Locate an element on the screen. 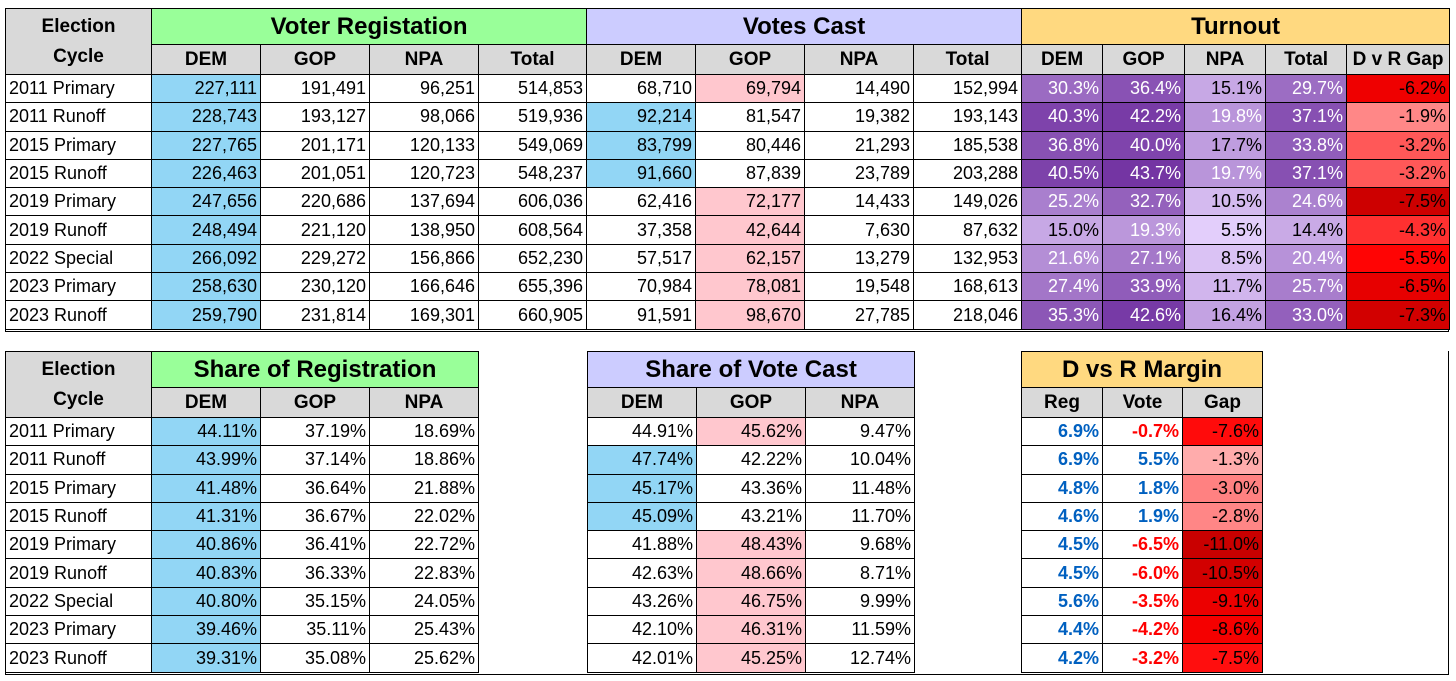 The width and height of the screenshot is (1456, 681). share-vote-gop-cell: 46.31% is located at coordinates (751, 630).